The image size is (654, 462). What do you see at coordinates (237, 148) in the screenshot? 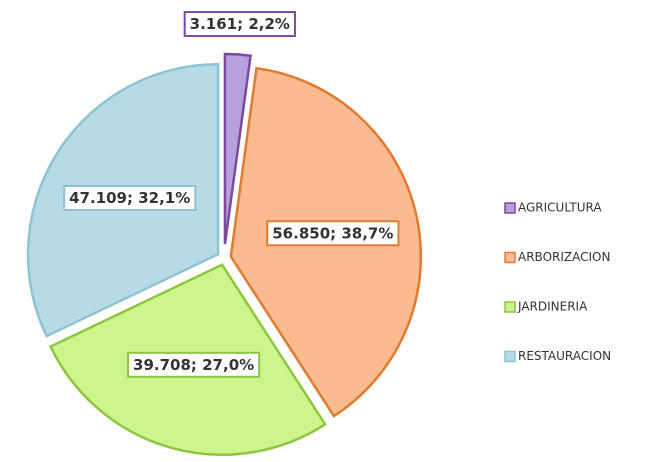
I see `pie-slice` at bounding box center [237, 148].